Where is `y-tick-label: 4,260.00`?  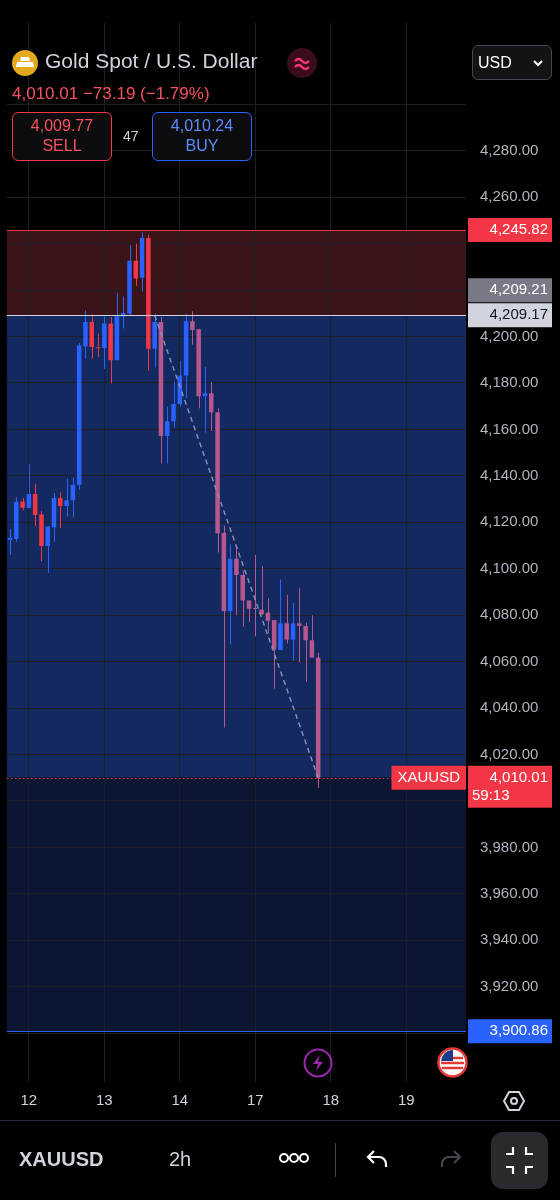 y-tick-label: 4,260.00 is located at coordinates (509, 196).